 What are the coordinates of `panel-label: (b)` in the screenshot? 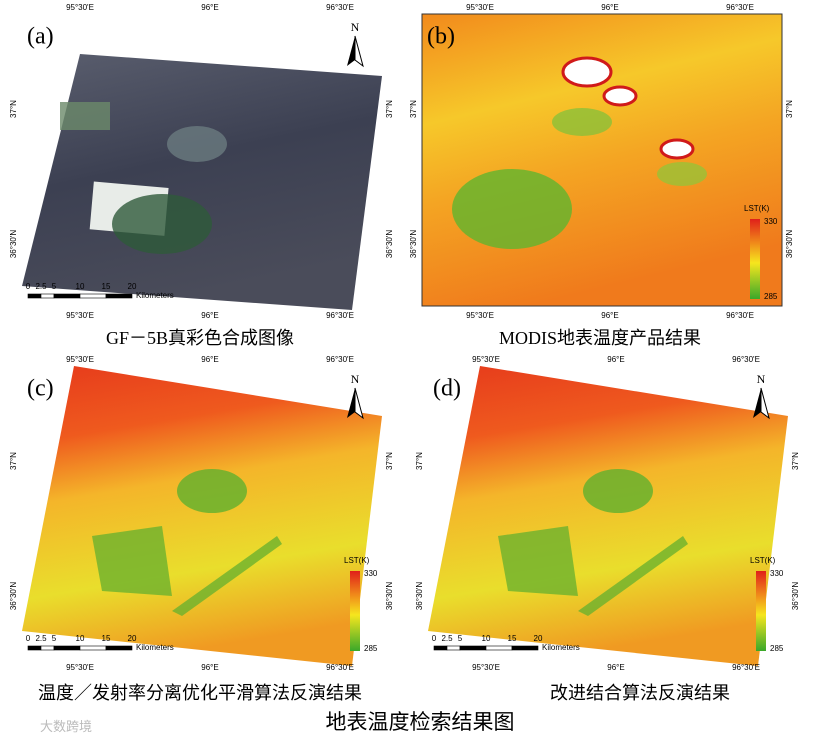 It's located at (441, 37).